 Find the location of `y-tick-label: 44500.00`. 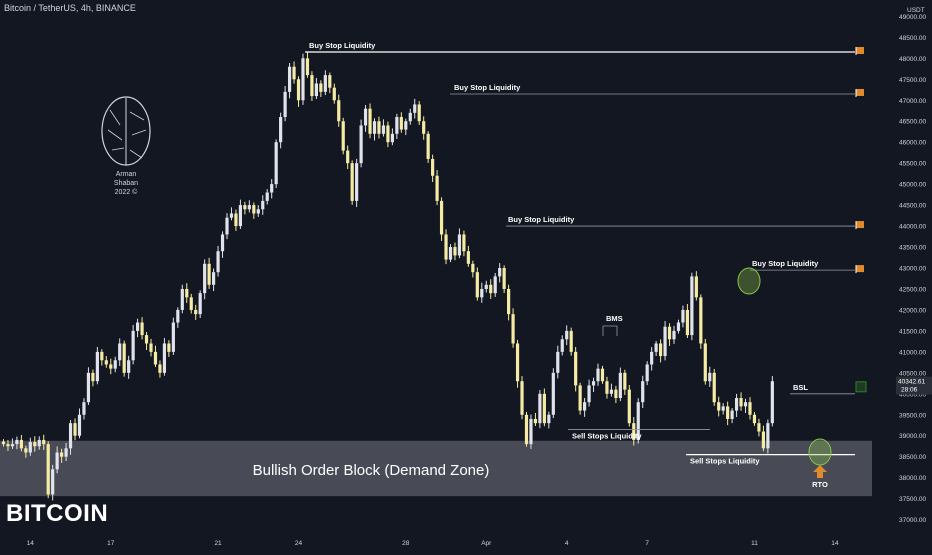

y-tick-label: 44500.00 is located at coordinates (912, 206).